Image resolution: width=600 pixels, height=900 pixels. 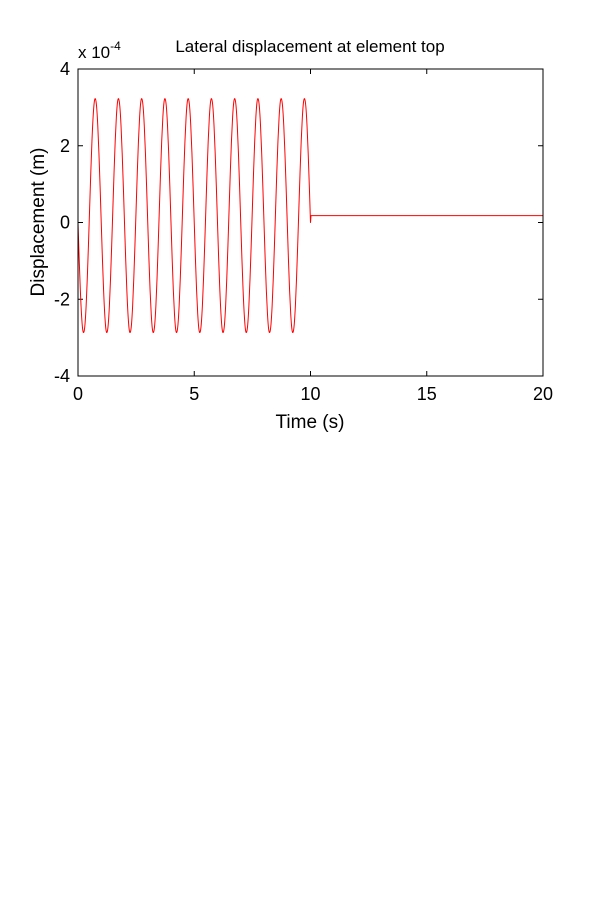 I want to click on x-tick-label: 0, so click(x=78, y=394).